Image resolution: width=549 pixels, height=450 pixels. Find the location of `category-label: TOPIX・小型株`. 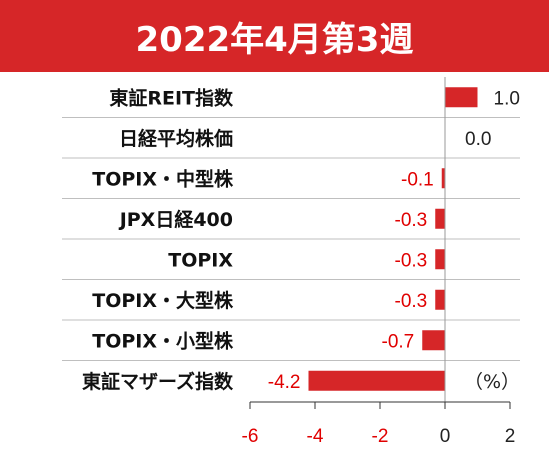

category-label: TOPIX・小型株 is located at coordinates (163, 340).